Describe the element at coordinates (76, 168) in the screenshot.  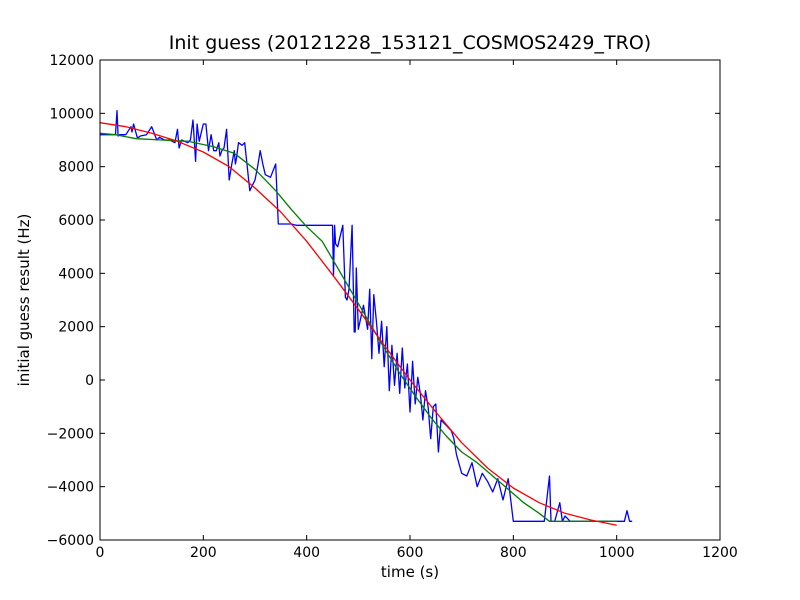
I see `y-tick-label: 8000` at that location.